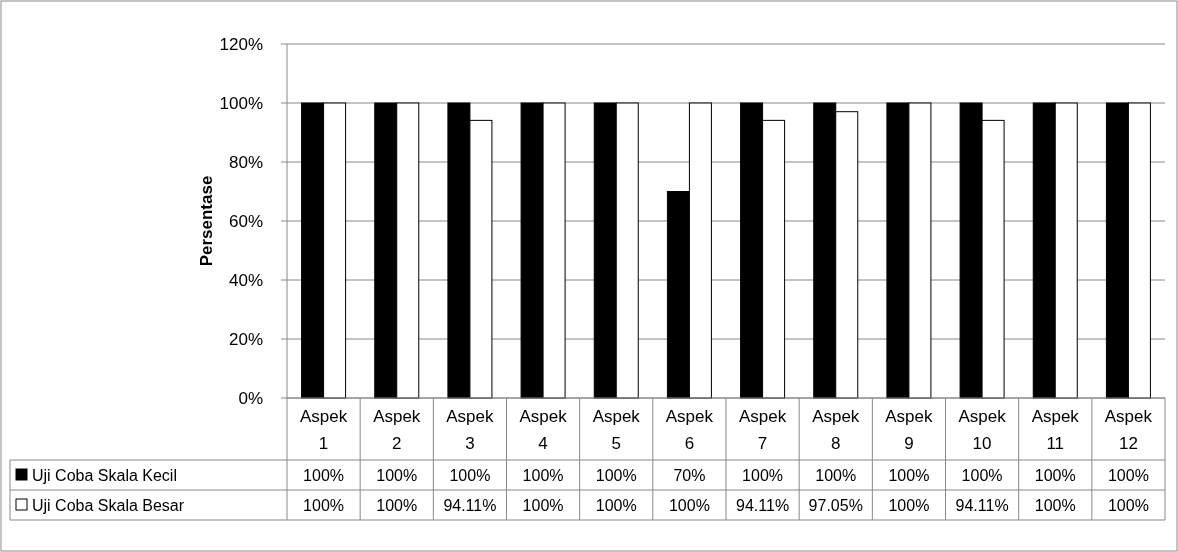 The image size is (1178, 552). What do you see at coordinates (206, 221) in the screenshot?
I see `y-axis-title: Persentase` at bounding box center [206, 221].